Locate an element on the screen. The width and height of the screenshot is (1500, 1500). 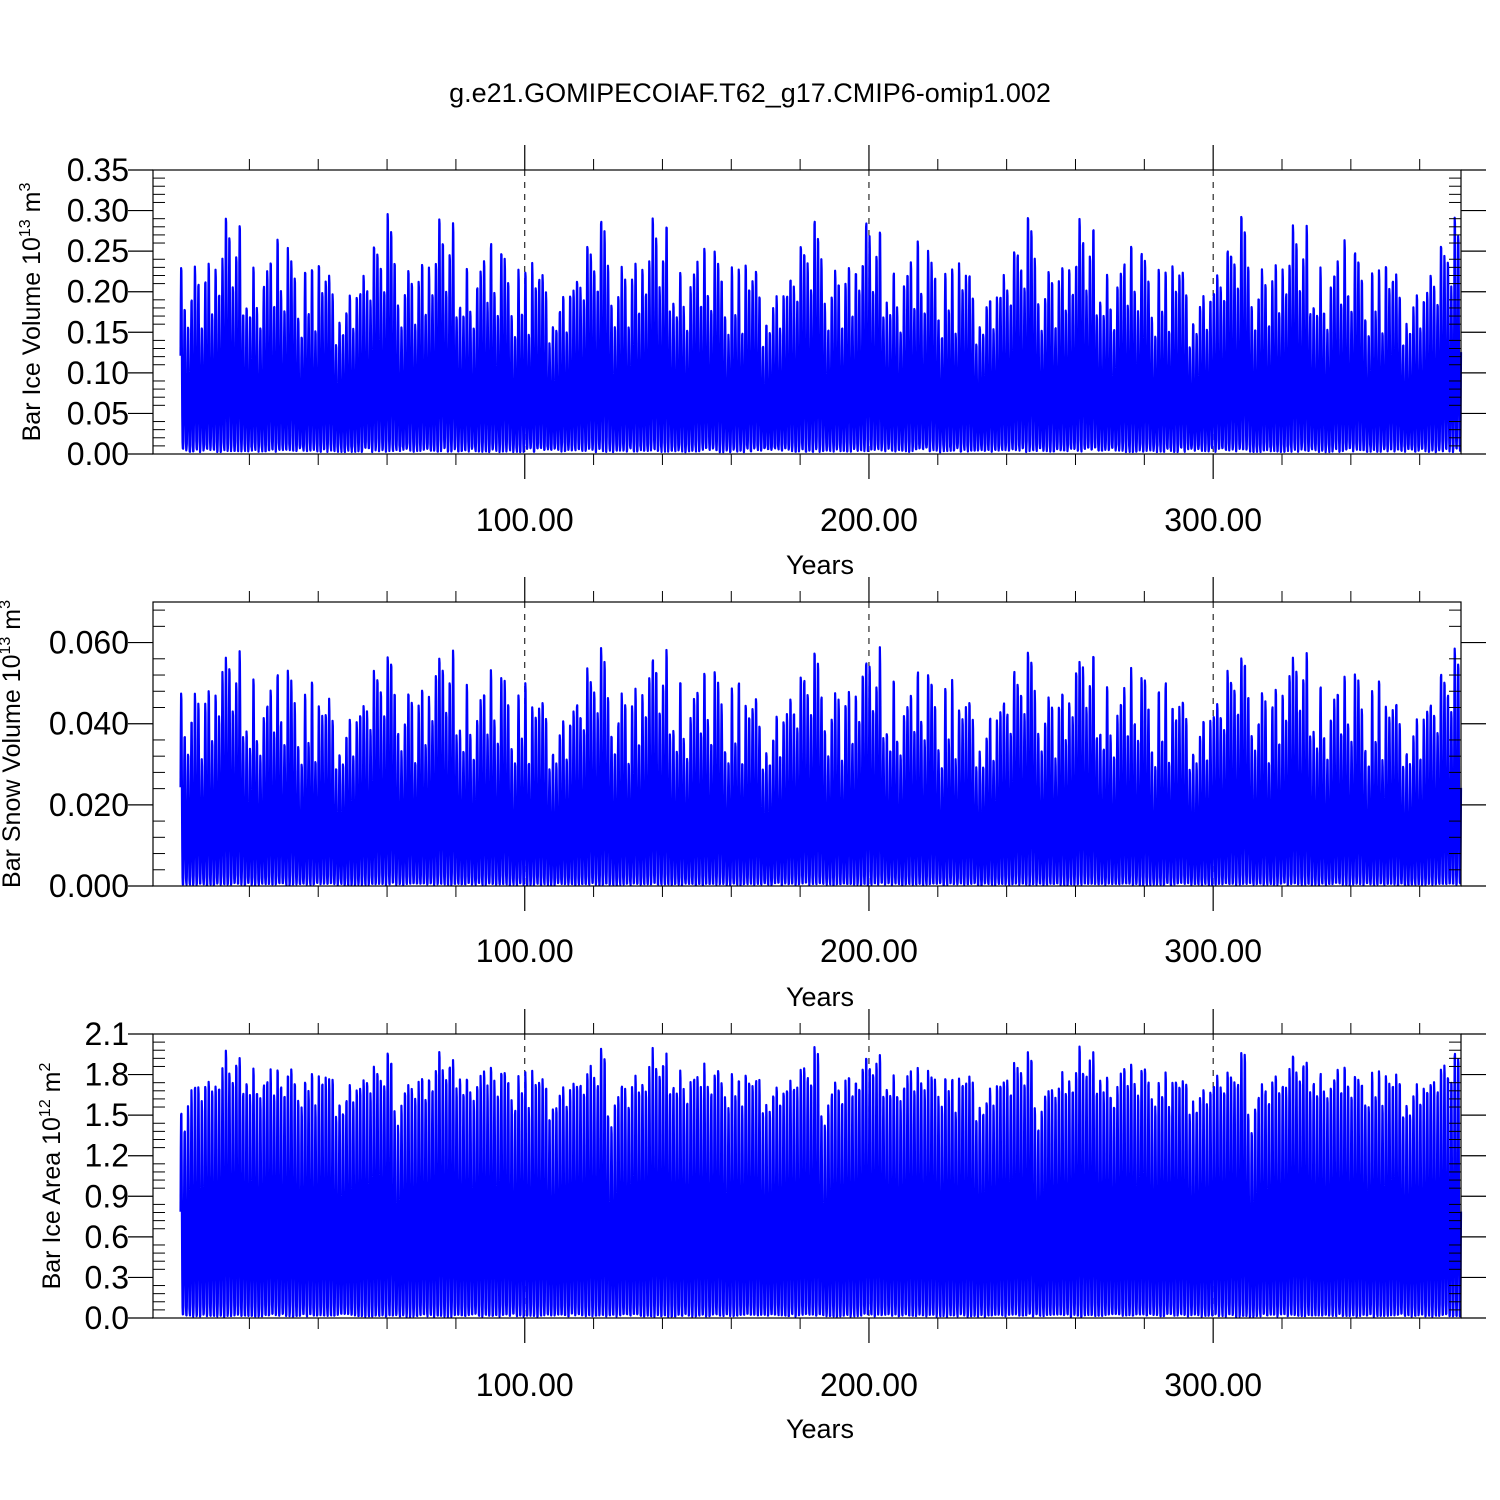
y-tick-label: 0.020 is located at coordinates (89, 805).